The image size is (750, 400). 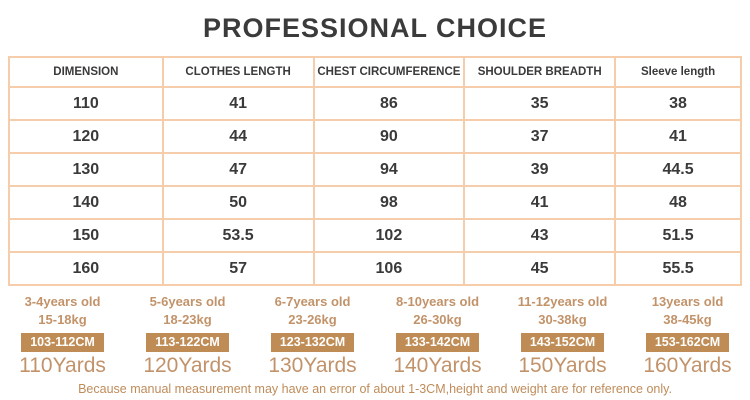 I want to click on table-cell: 140, so click(x=86, y=202).